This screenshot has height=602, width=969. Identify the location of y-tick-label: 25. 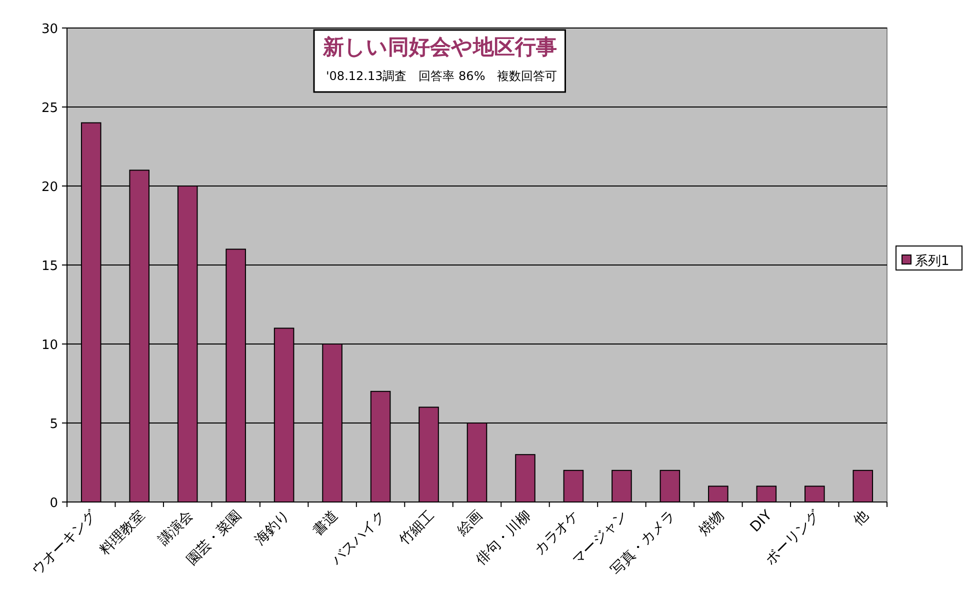
(49, 108).